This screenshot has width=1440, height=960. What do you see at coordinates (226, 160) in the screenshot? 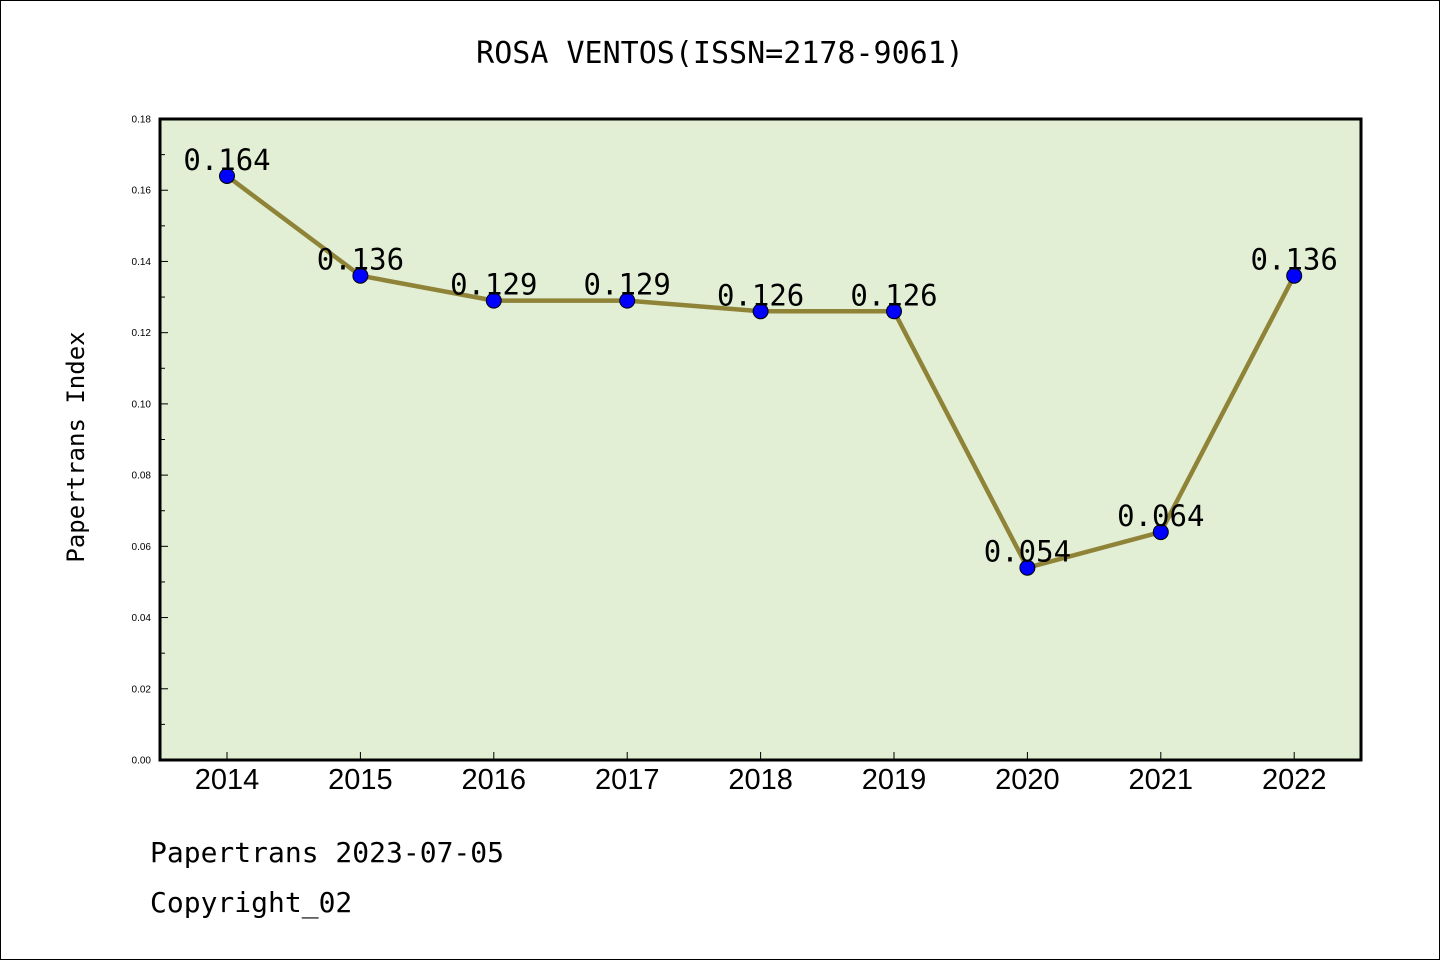
I see `data-label: 0.164` at bounding box center [226, 160].